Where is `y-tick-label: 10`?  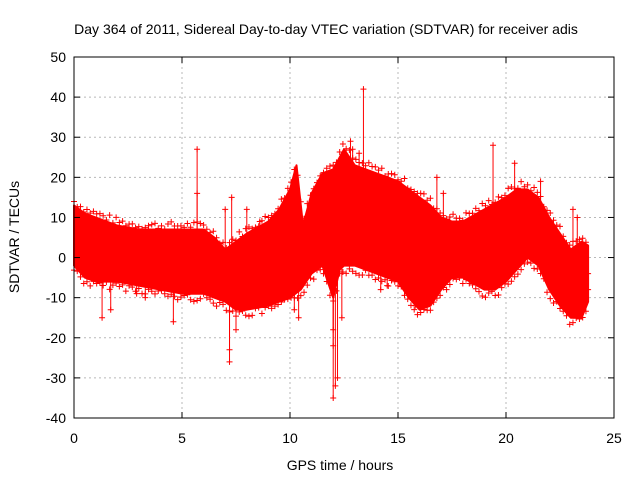 y-tick-label: 10 is located at coordinates (58, 217).